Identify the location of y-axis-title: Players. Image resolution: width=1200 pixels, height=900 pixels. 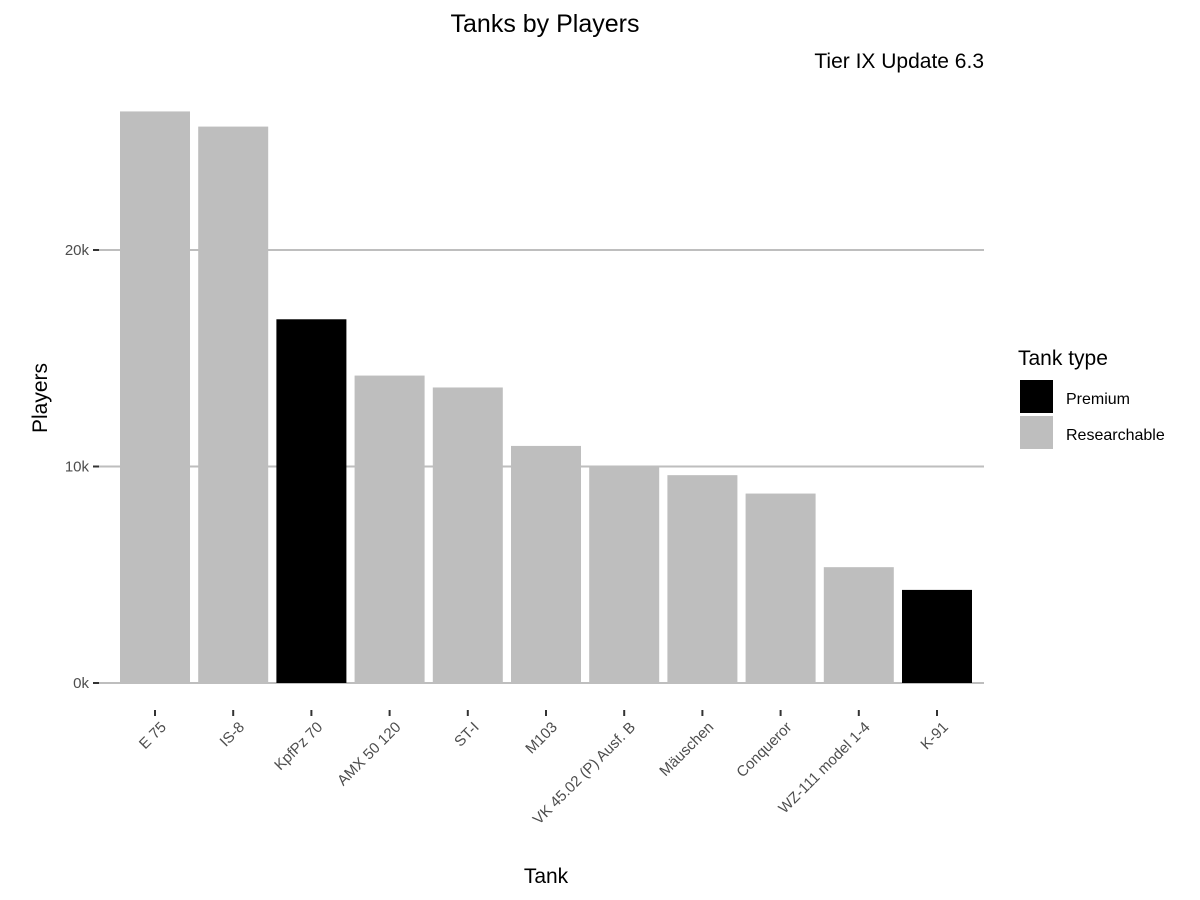
(40, 398).